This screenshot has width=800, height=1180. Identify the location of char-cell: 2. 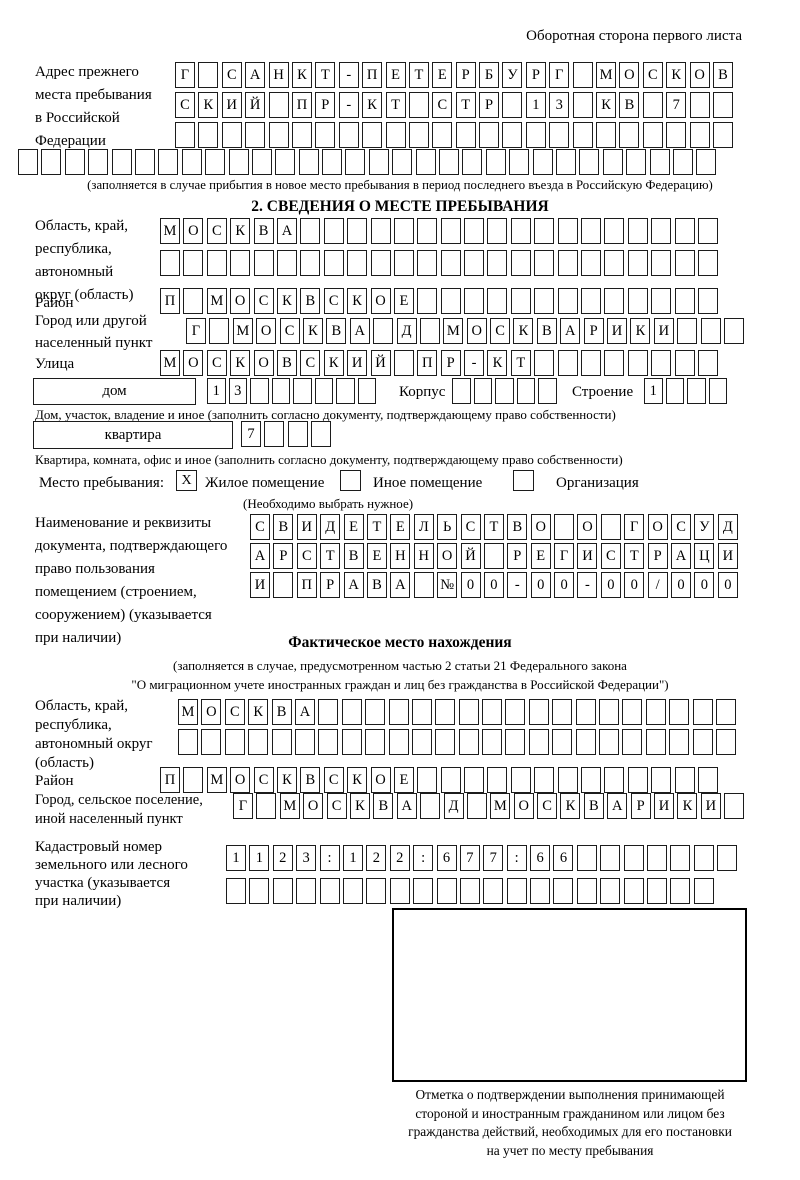
(282, 858).